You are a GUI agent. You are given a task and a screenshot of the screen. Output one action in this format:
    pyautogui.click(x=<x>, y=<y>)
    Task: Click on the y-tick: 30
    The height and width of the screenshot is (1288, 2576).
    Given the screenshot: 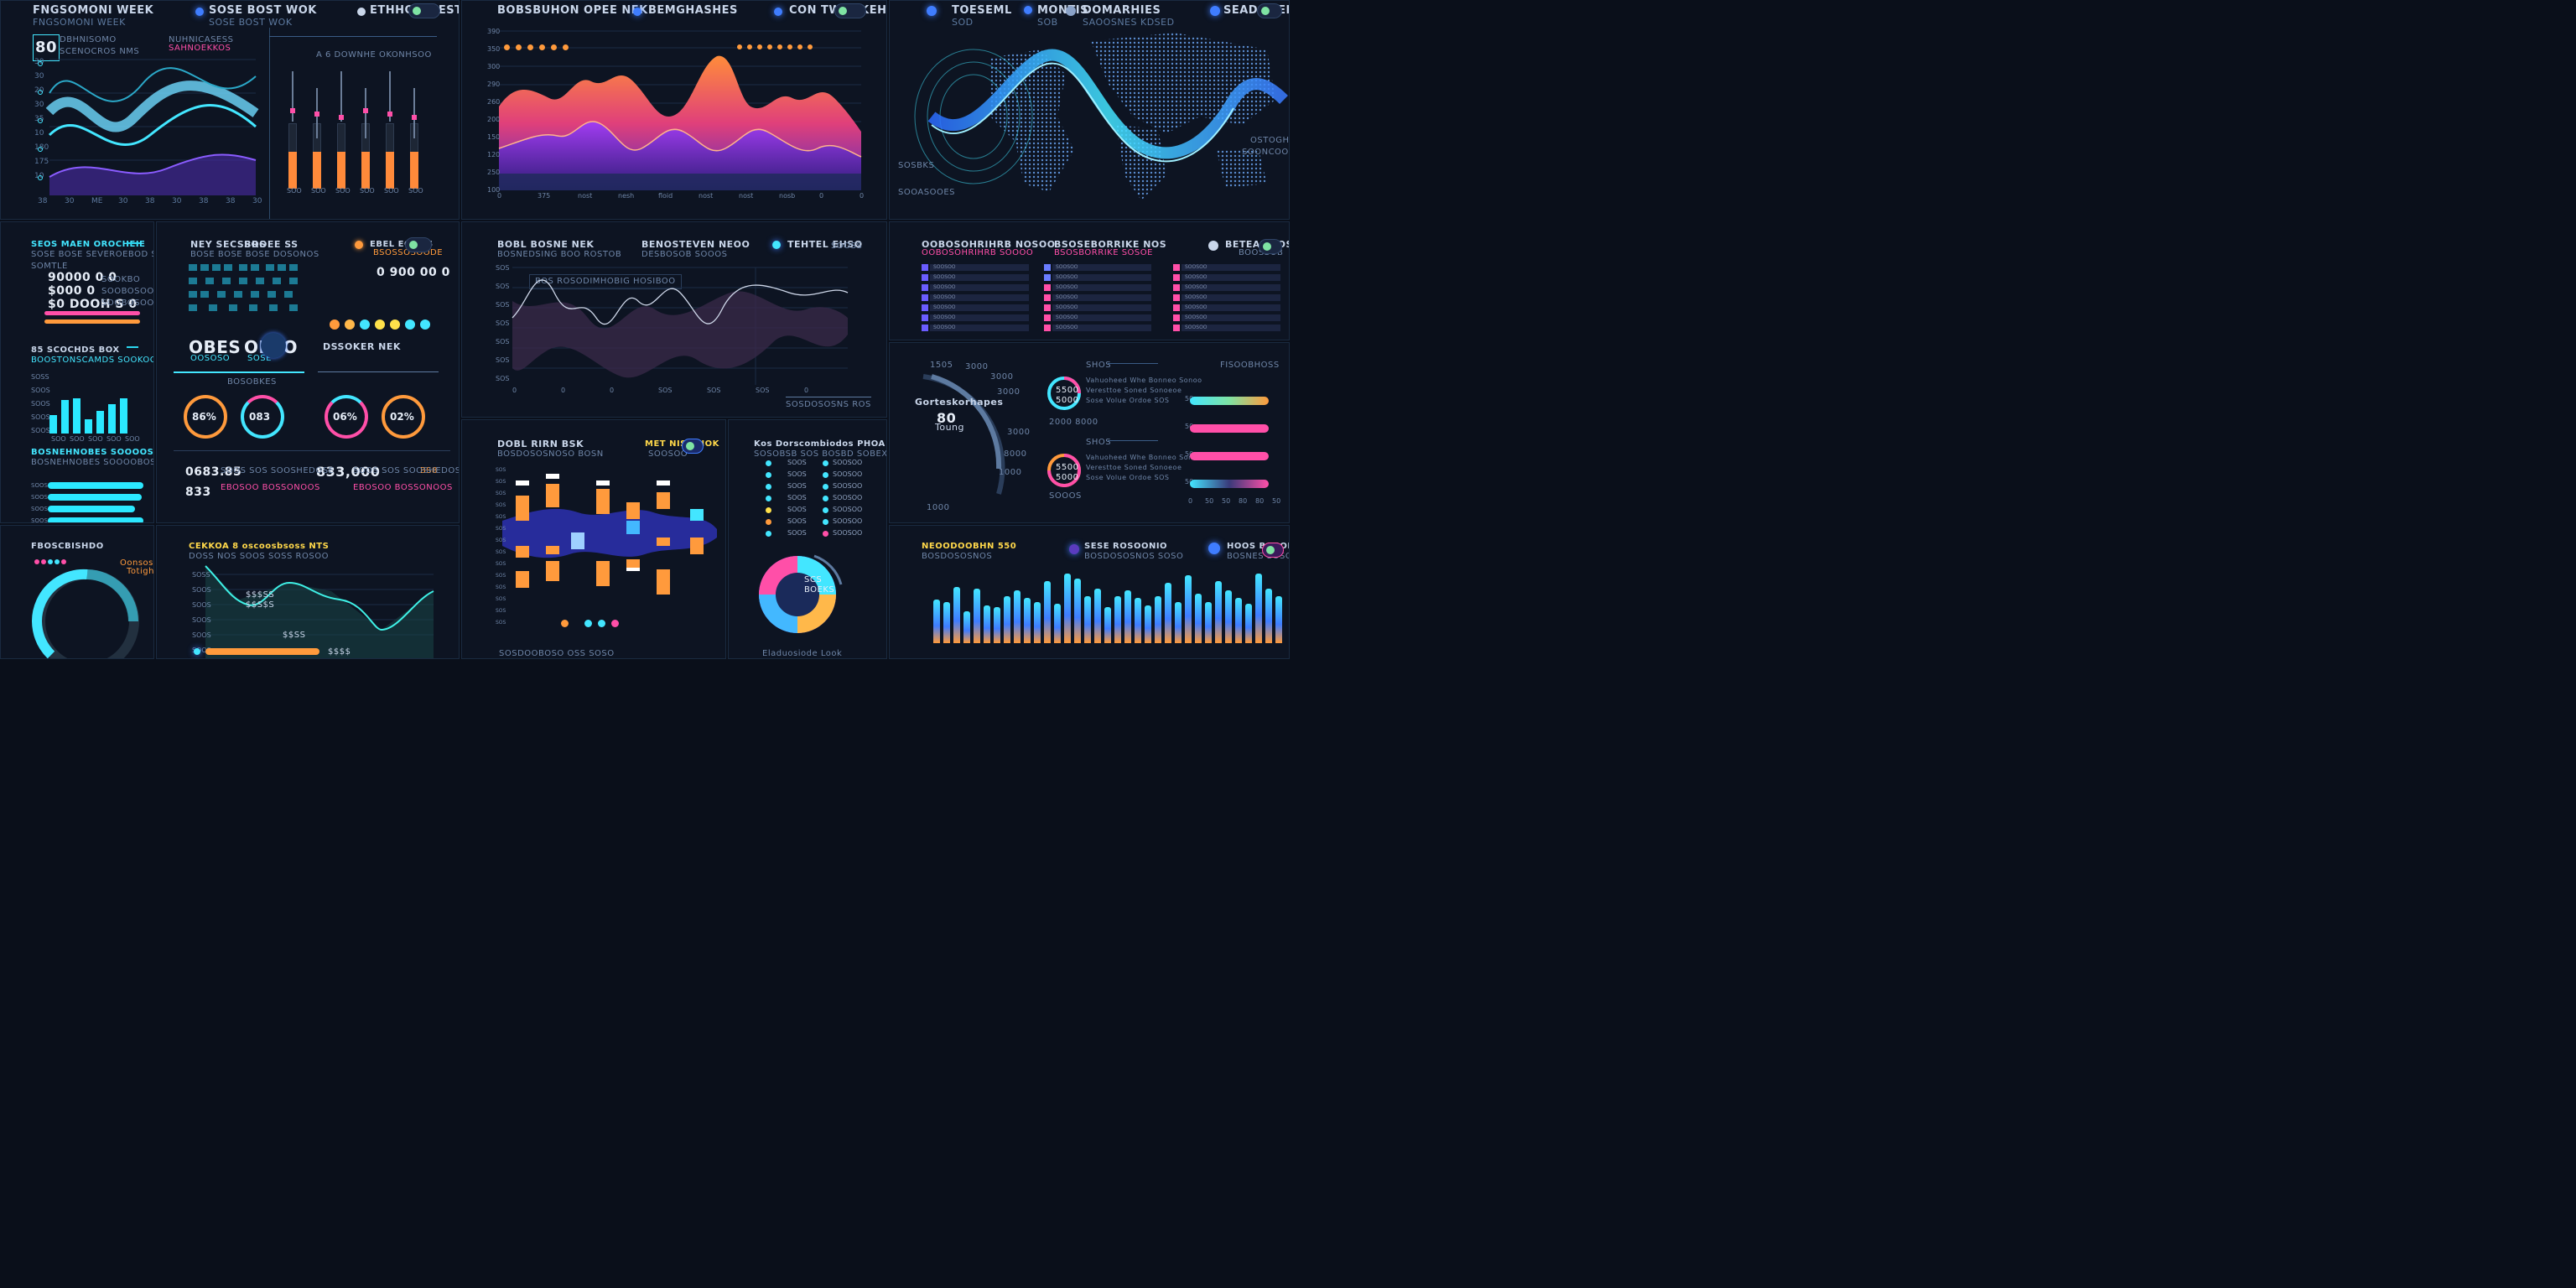 What is the action you would take?
    pyautogui.click(x=39, y=76)
    